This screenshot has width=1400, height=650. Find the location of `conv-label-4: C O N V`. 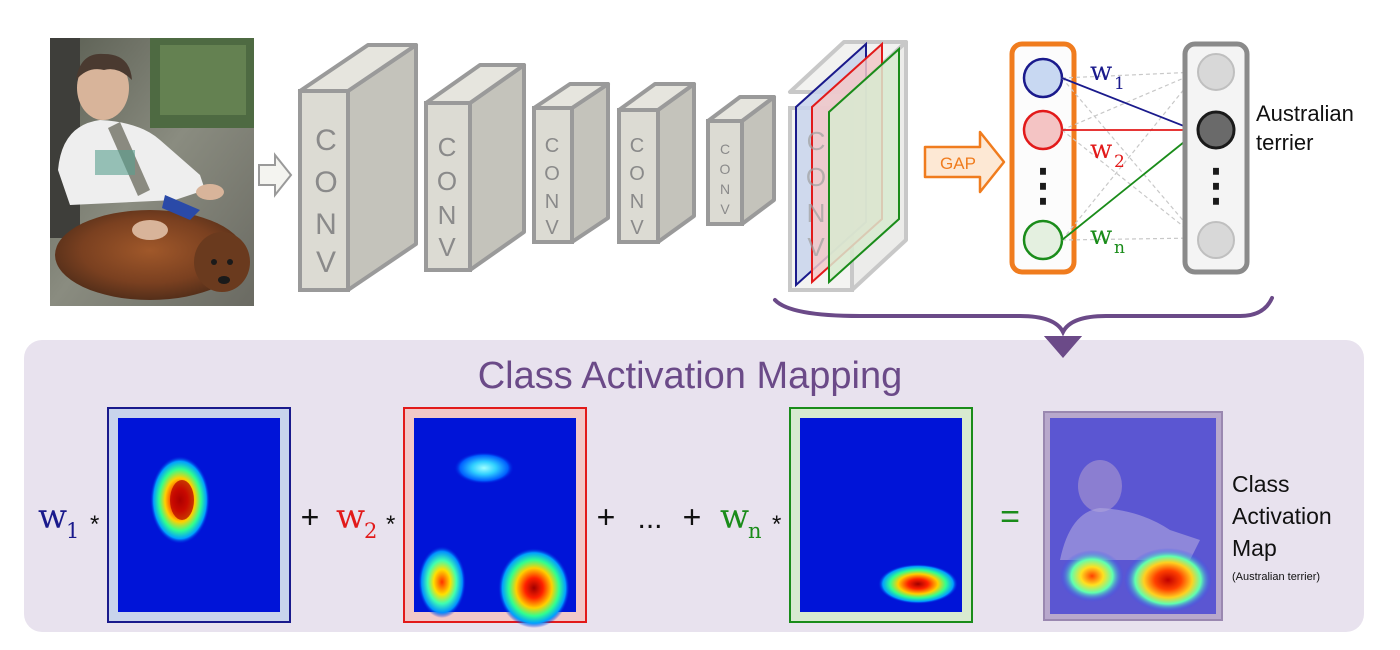

conv-label-4: C O N V is located at coordinates (637, 187).